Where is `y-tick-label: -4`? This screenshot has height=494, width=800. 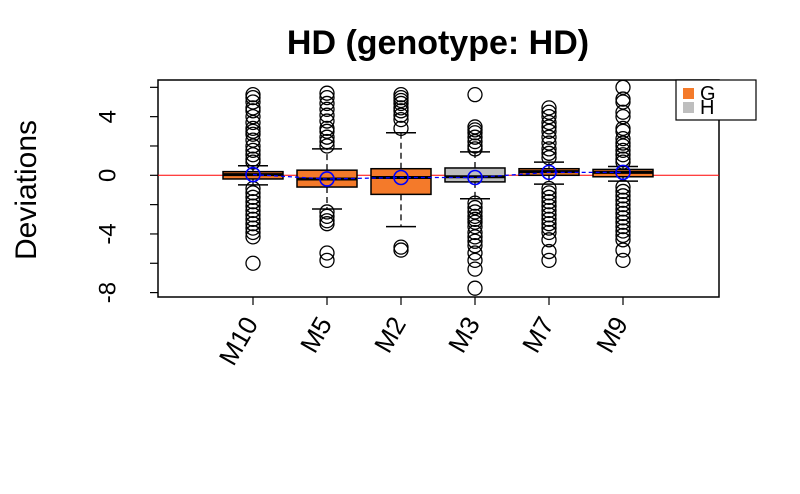
y-tick-label: -4 is located at coordinates (108, 233).